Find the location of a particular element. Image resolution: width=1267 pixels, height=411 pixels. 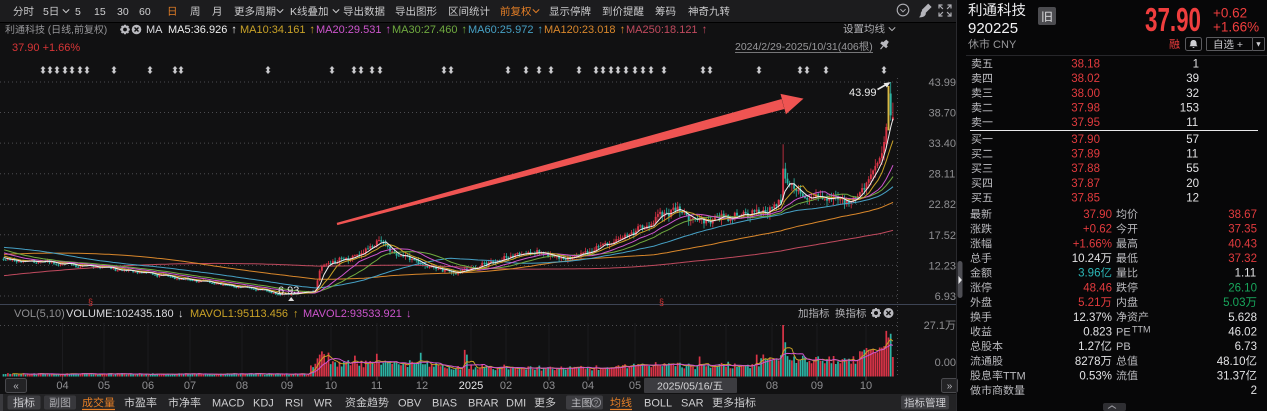

svg-text: MA5:36.926 is located at coordinates (197, 30).